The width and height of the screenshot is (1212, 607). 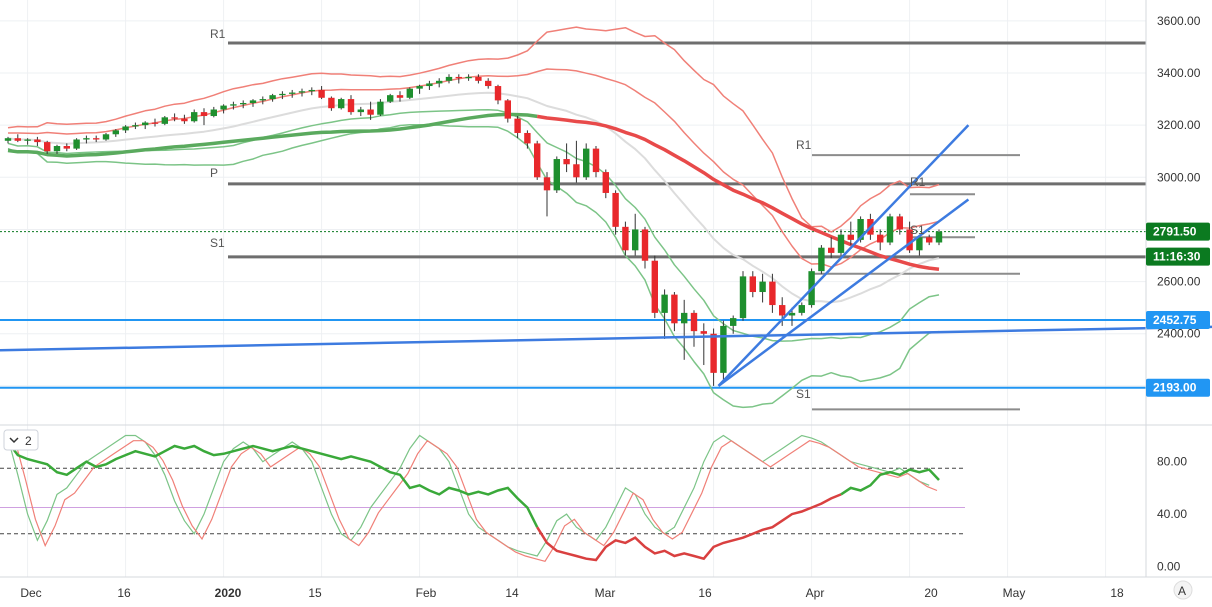 What do you see at coordinates (21, 440) in the screenshot?
I see `indicator-collapse-badge: 2` at bounding box center [21, 440].